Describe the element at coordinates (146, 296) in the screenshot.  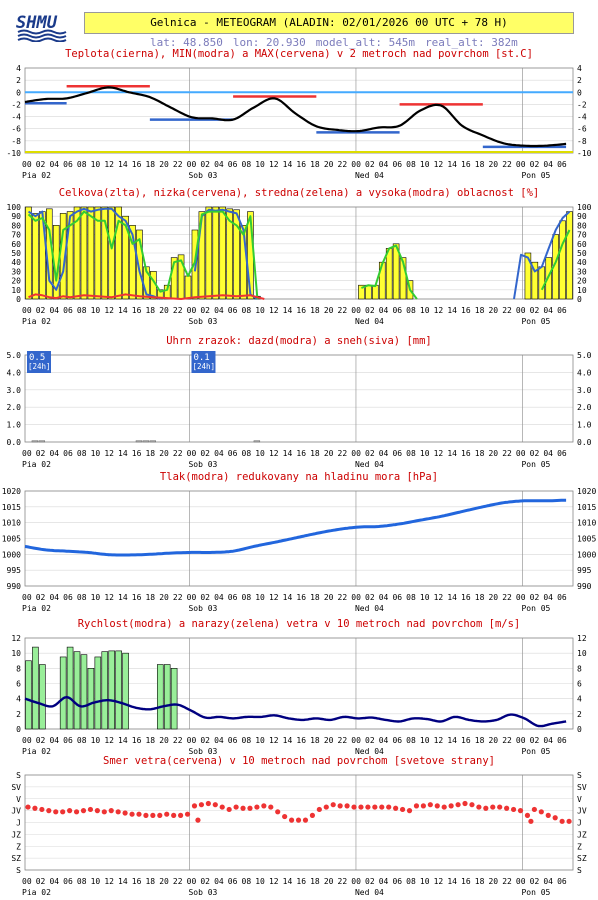
I see `cloud-low-line` at that location.